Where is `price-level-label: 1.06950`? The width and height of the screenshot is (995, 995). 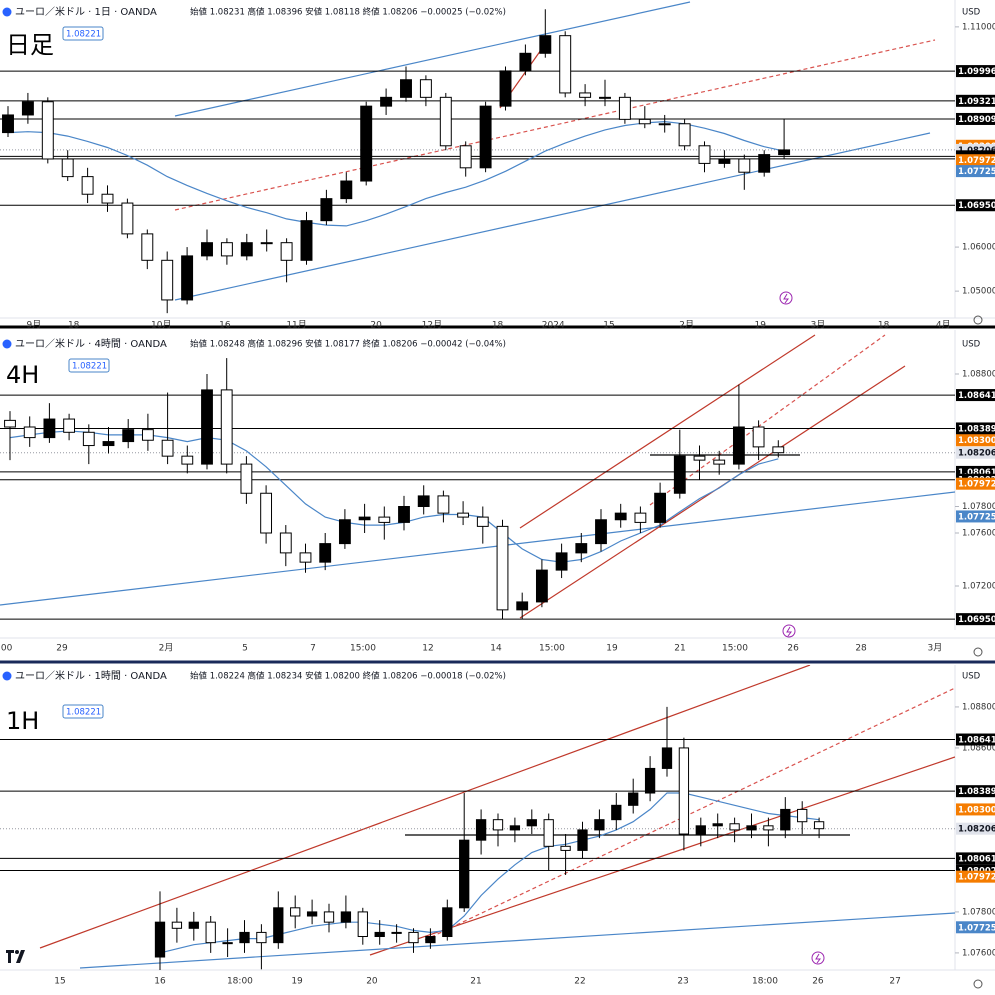
price-level-label: 1.06950 is located at coordinates (976, 620).